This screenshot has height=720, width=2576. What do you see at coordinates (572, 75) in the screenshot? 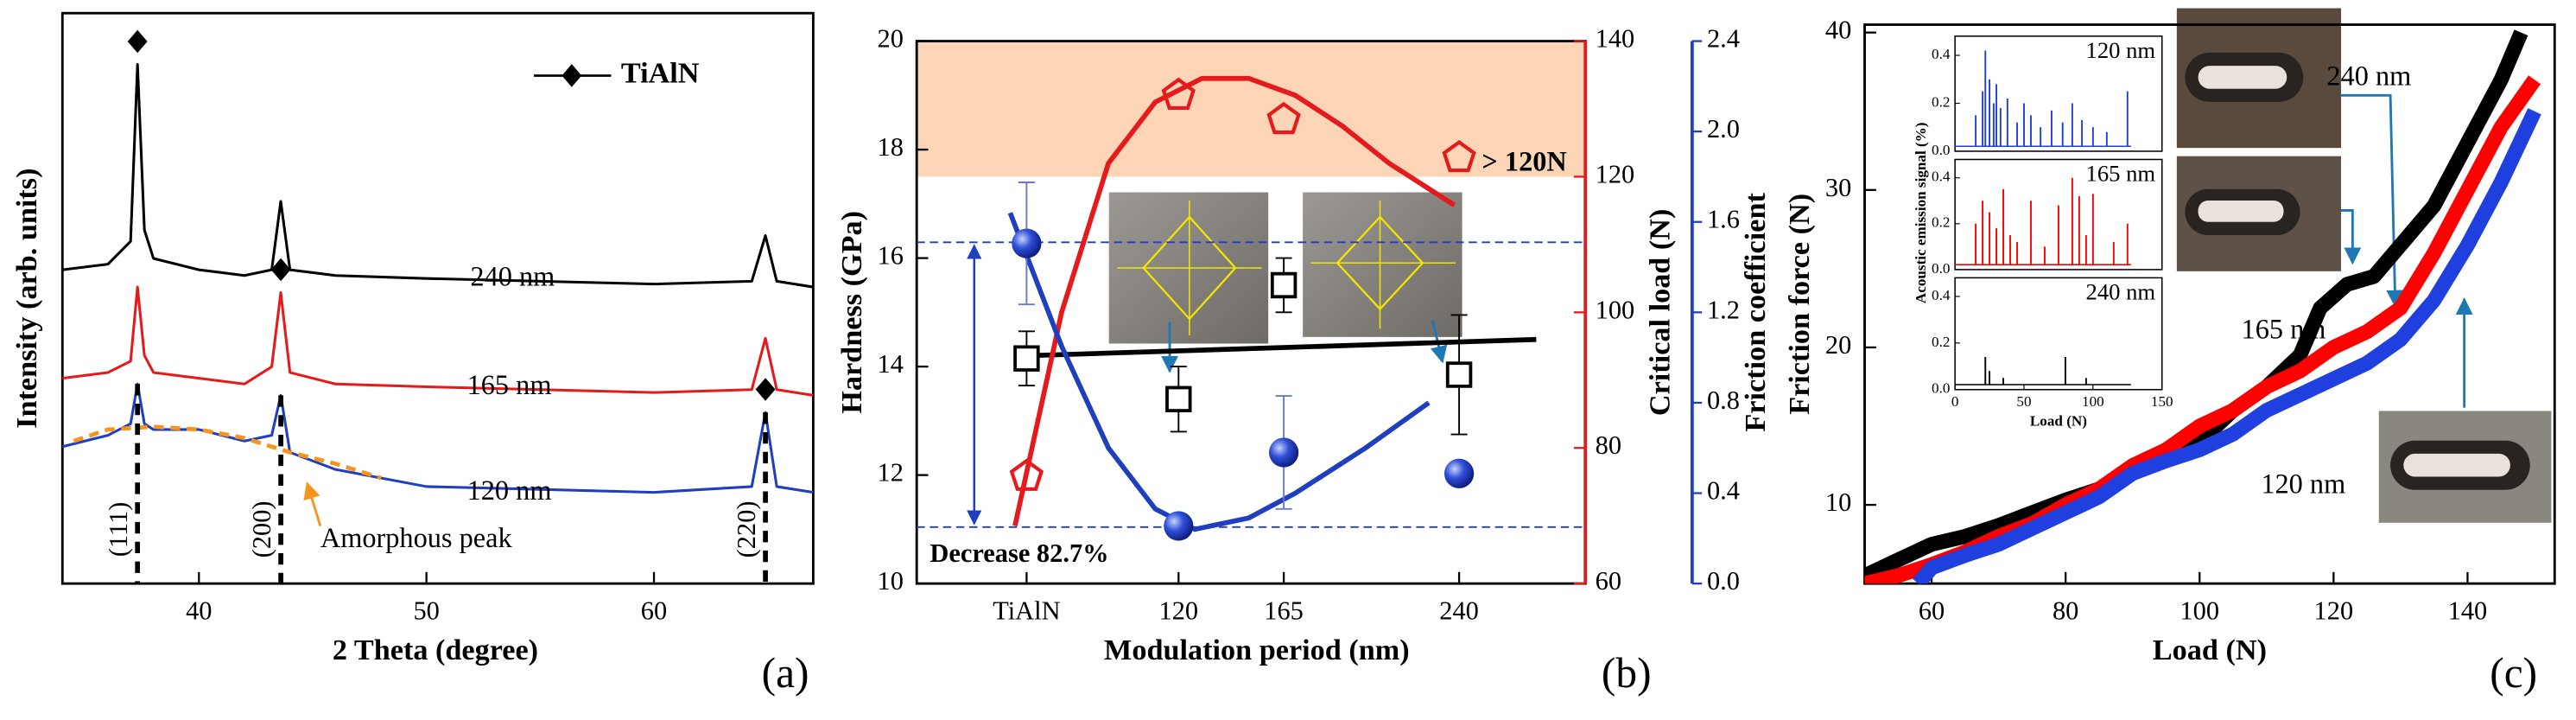
I see `legend-marker` at bounding box center [572, 75].